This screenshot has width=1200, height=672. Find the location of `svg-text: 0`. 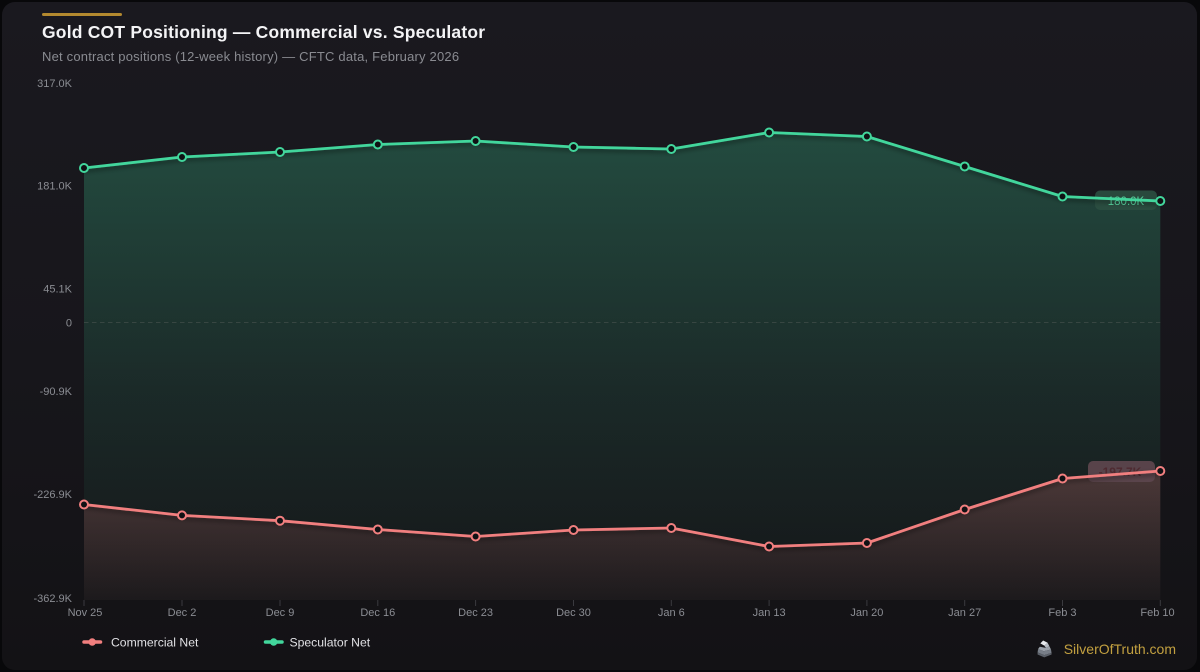

svg-text: 0 is located at coordinates (69, 324).